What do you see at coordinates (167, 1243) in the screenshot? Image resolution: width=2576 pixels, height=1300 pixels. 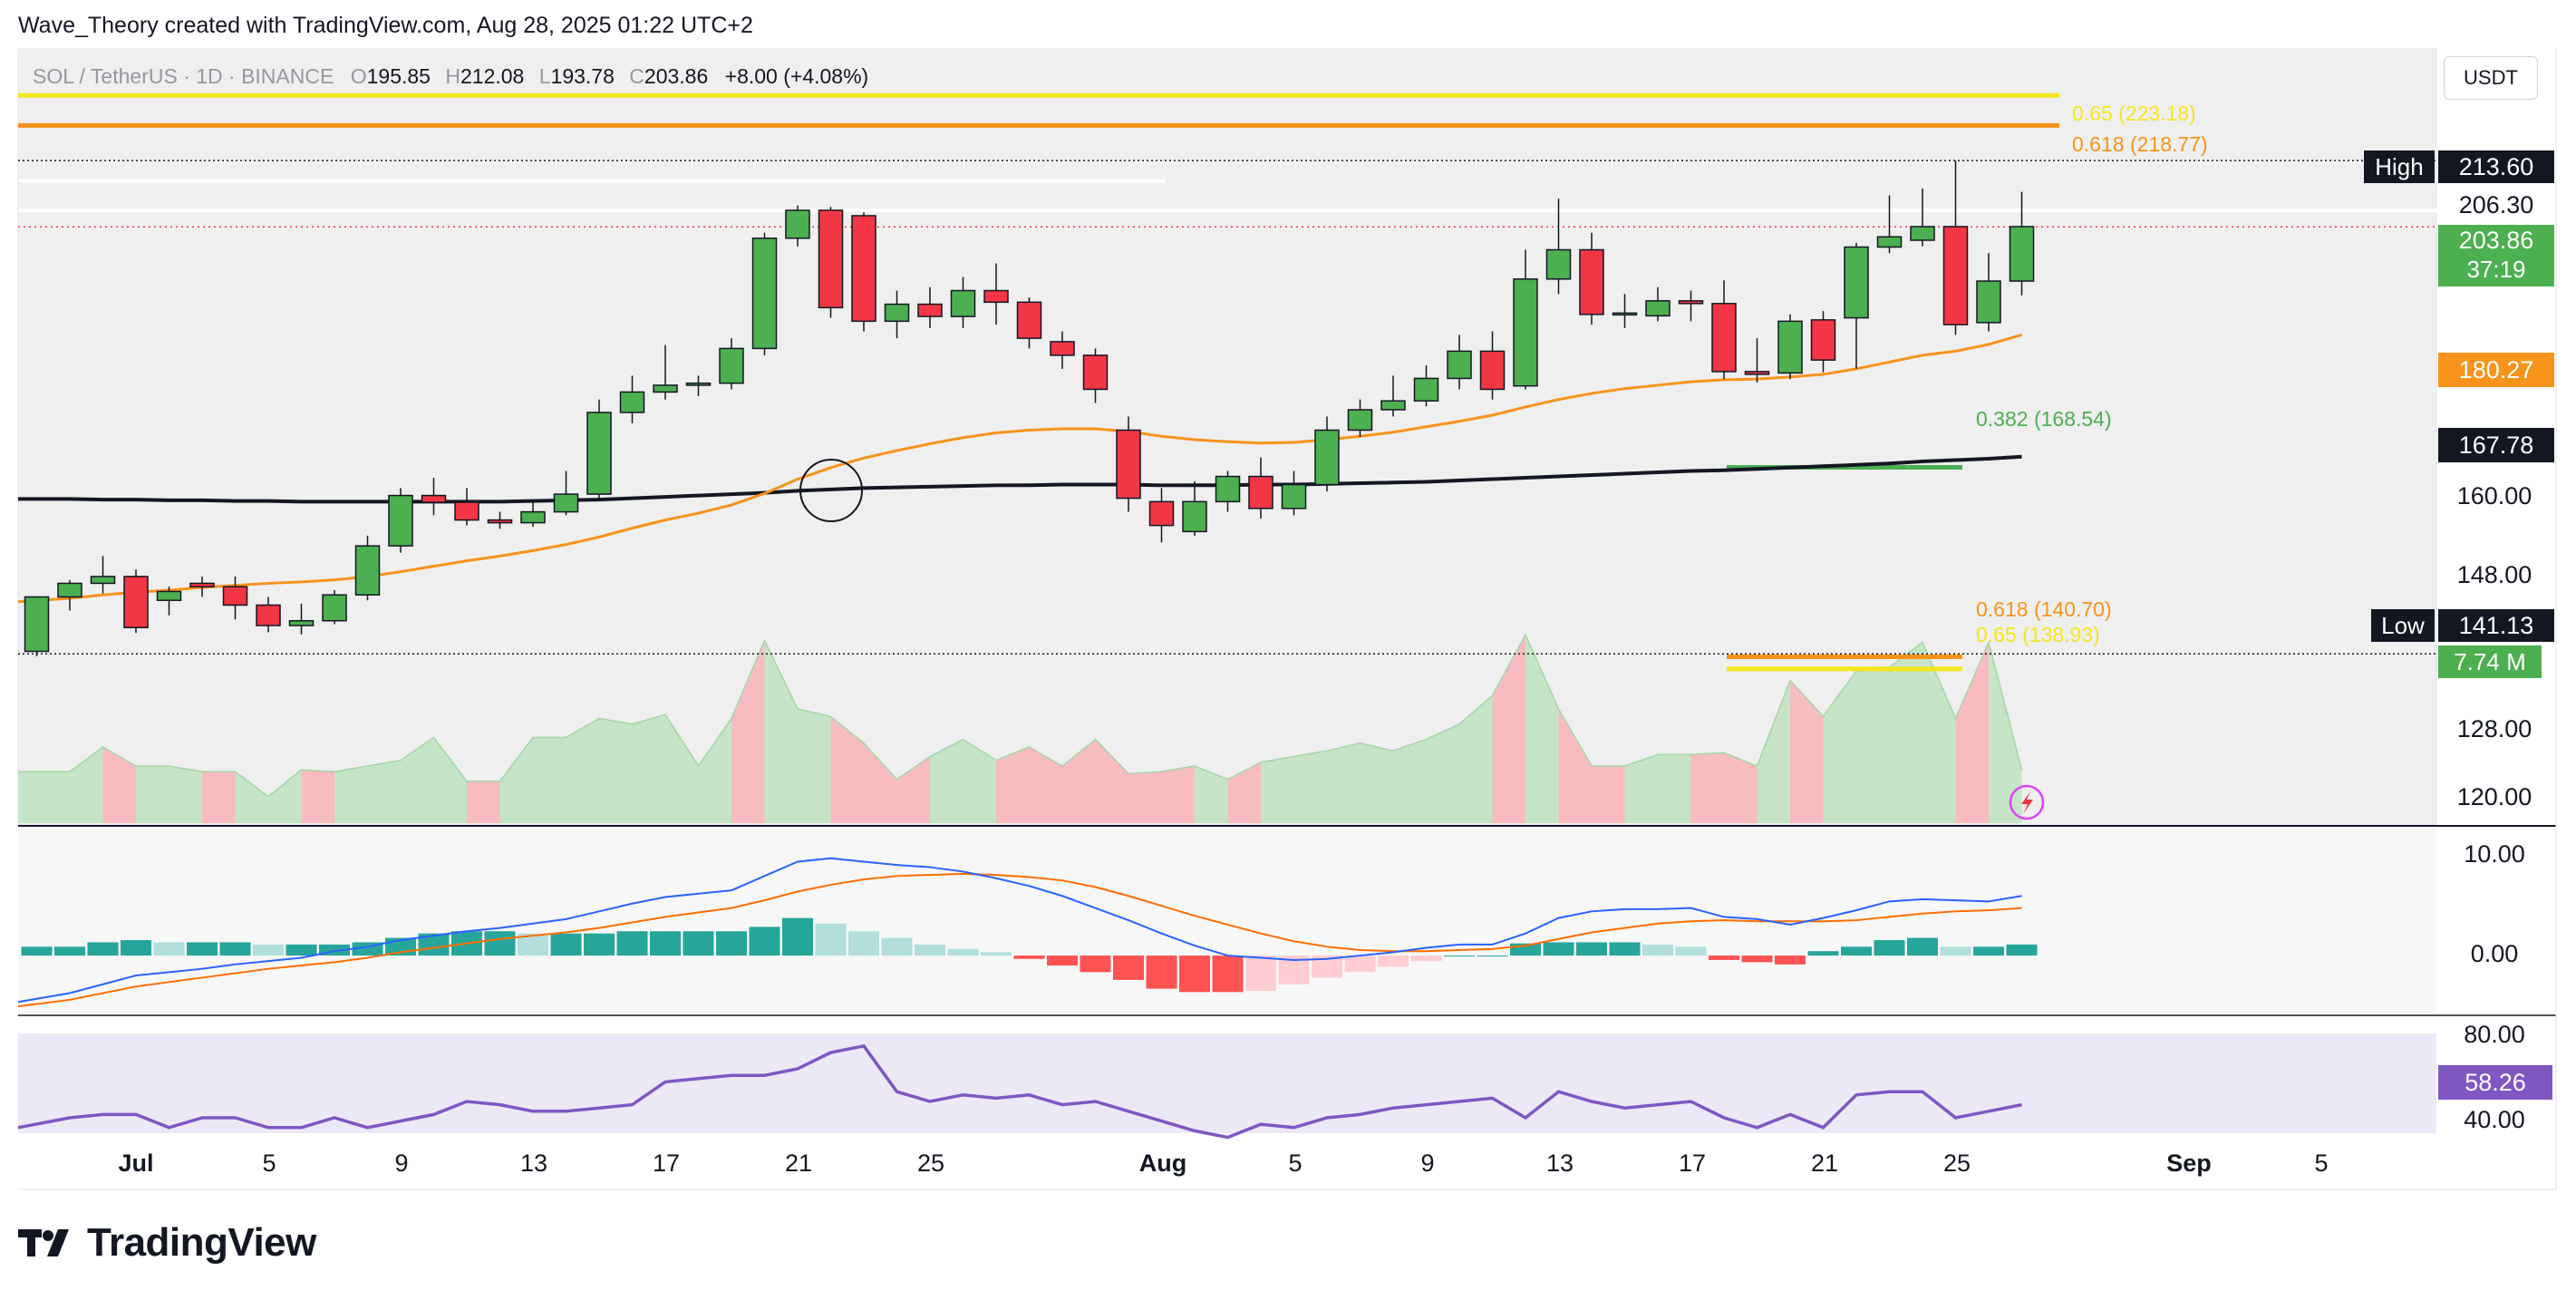 I see `tradingview-brand: TradingView` at bounding box center [167, 1243].